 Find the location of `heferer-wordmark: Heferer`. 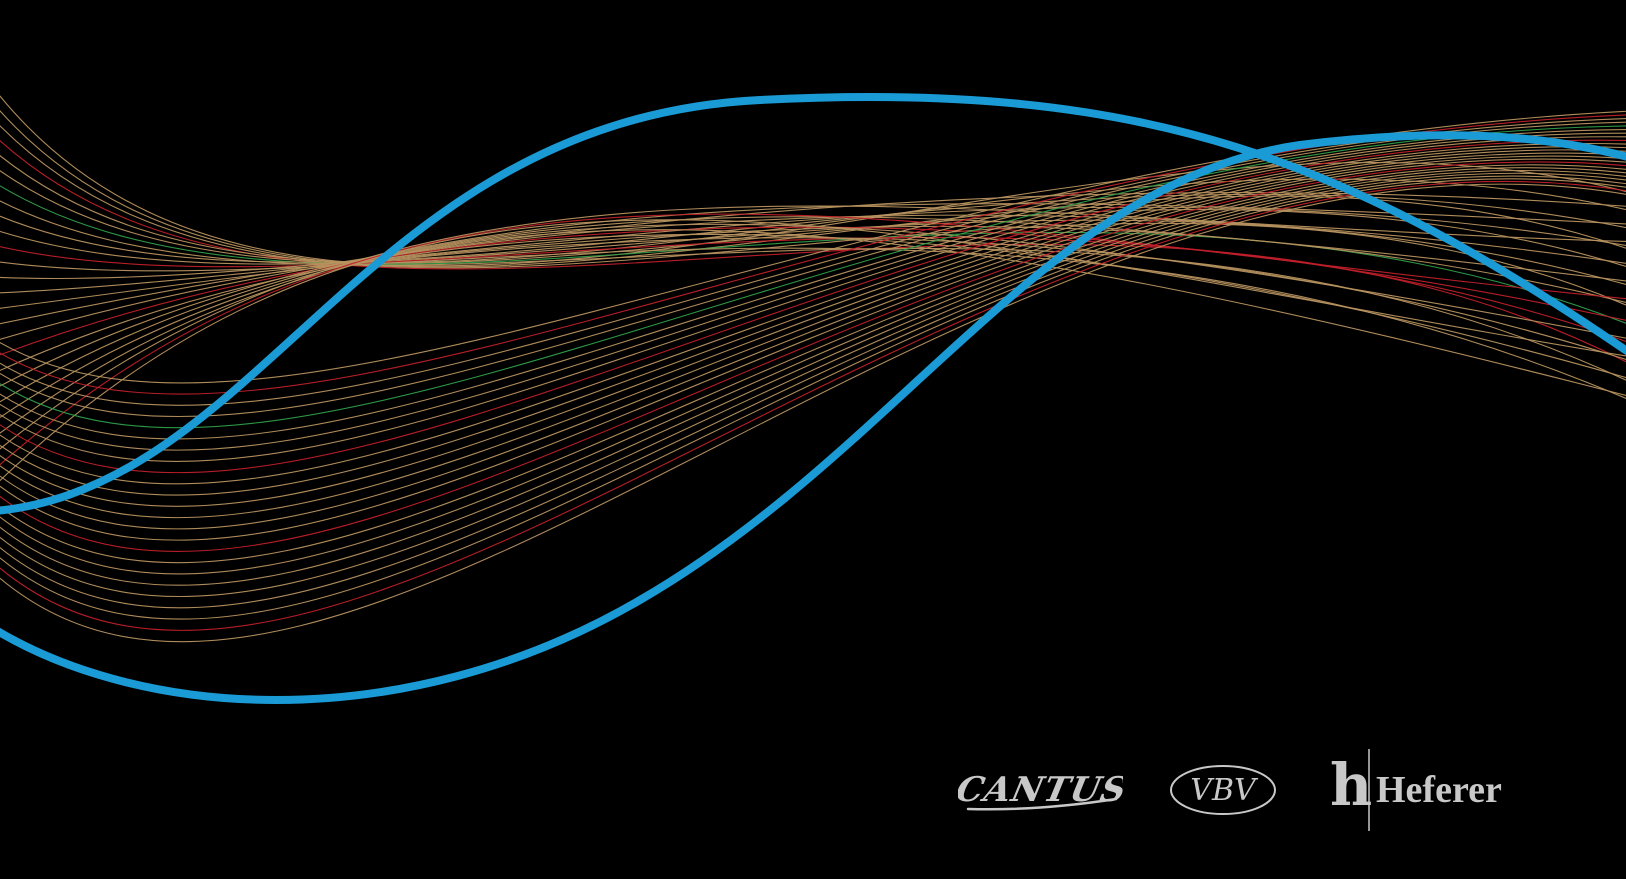

heferer-wordmark: Heferer is located at coordinates (1439, 790).